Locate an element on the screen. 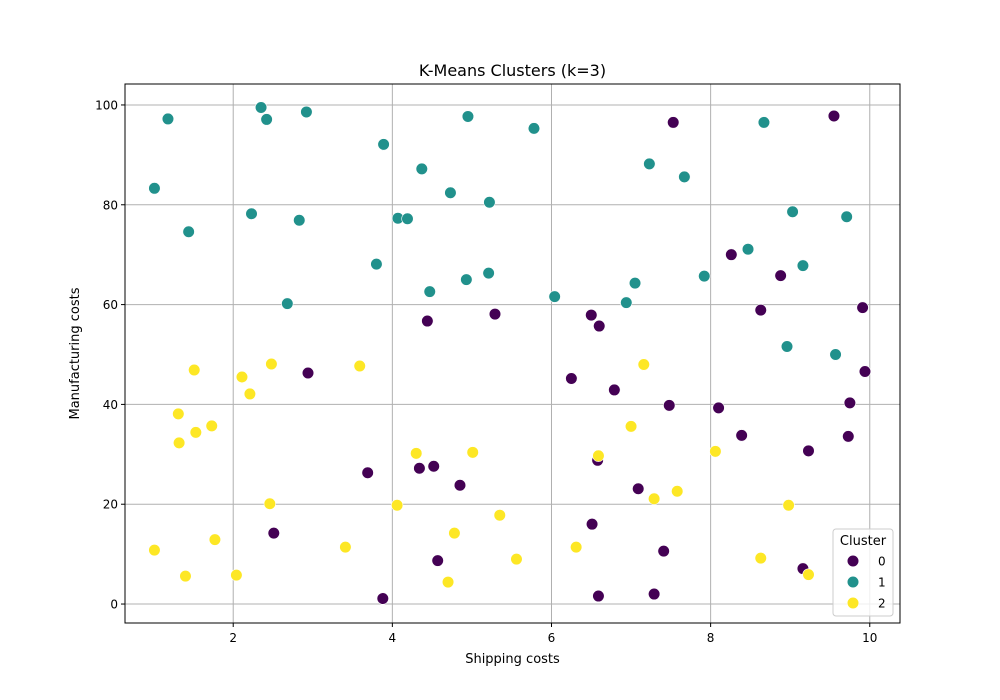  chart-title: K-Means Clusters (k=3) is located at coordinates (512, 70).